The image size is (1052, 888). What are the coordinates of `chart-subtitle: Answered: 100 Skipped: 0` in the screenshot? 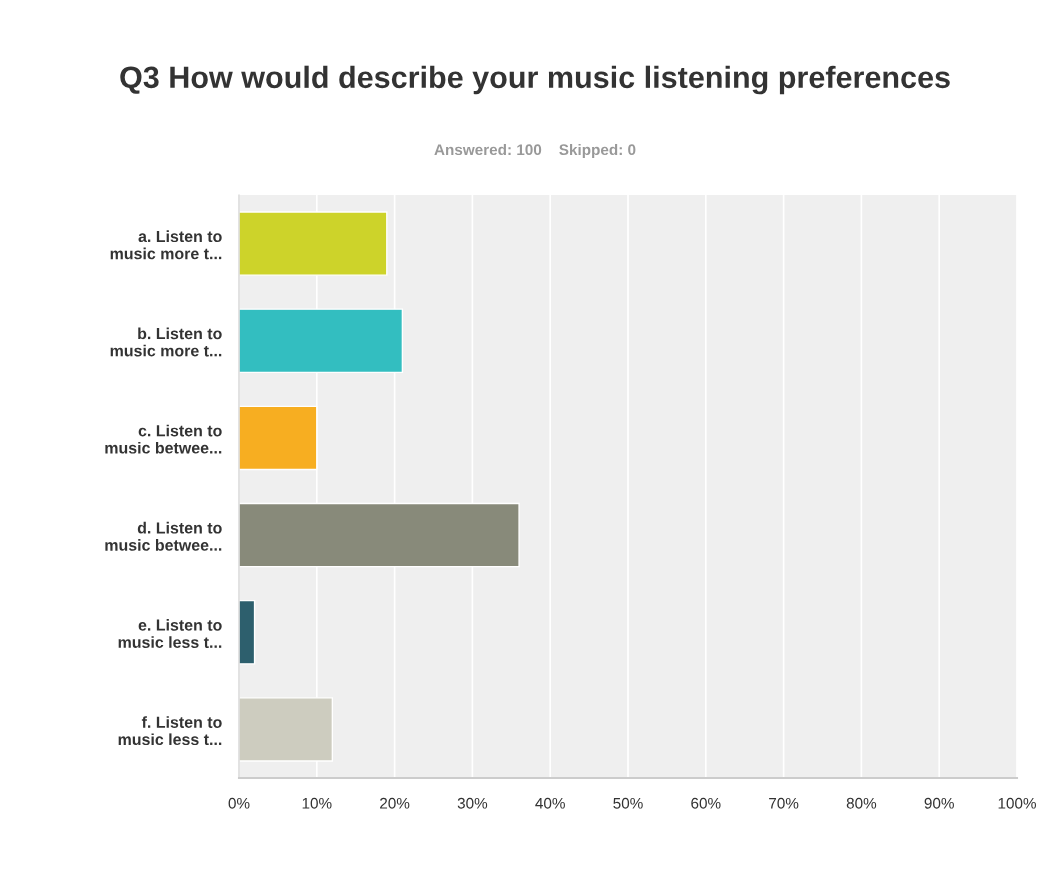 It's located at (535, 151).